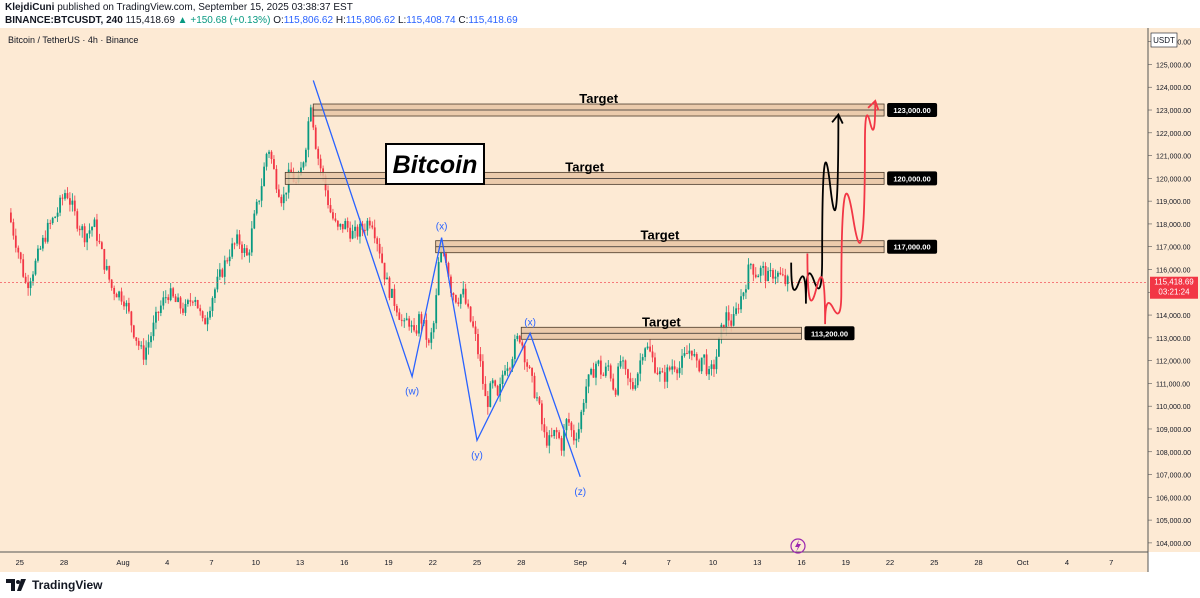 This screenshot has width=1200, height=598. What do you see at coordinates (624, 562) in the screenshot?
I see `x-tick-label: 4` at bounding box center [624, 562].